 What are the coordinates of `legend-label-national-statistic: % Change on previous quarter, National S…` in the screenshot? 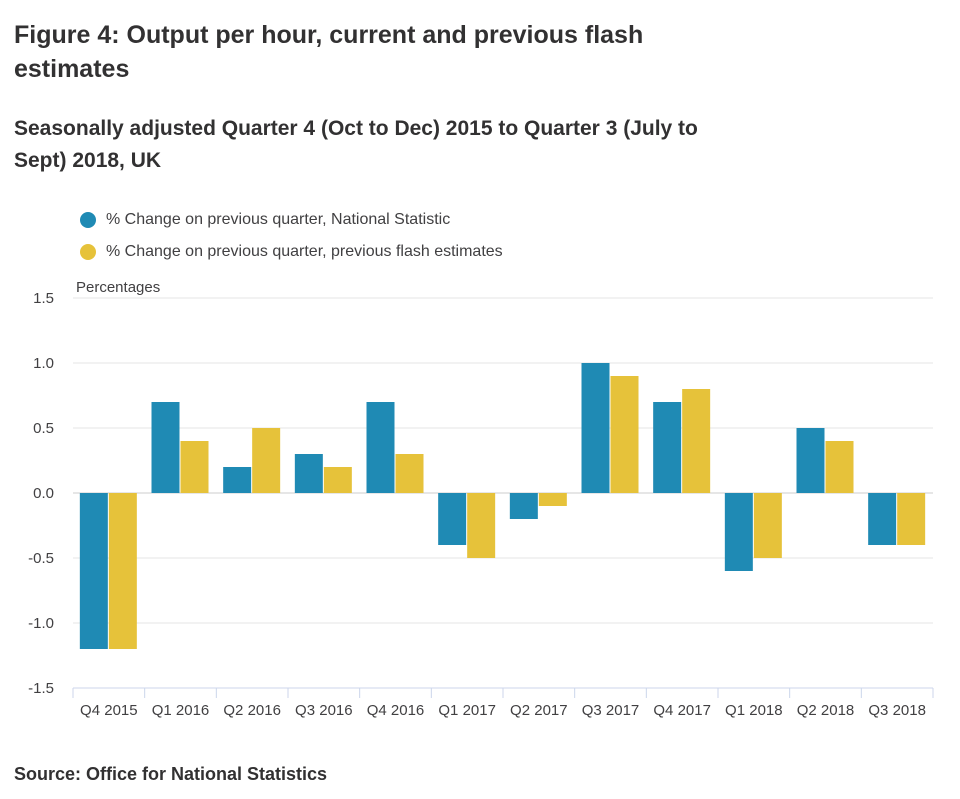 It's located at (278, 219).